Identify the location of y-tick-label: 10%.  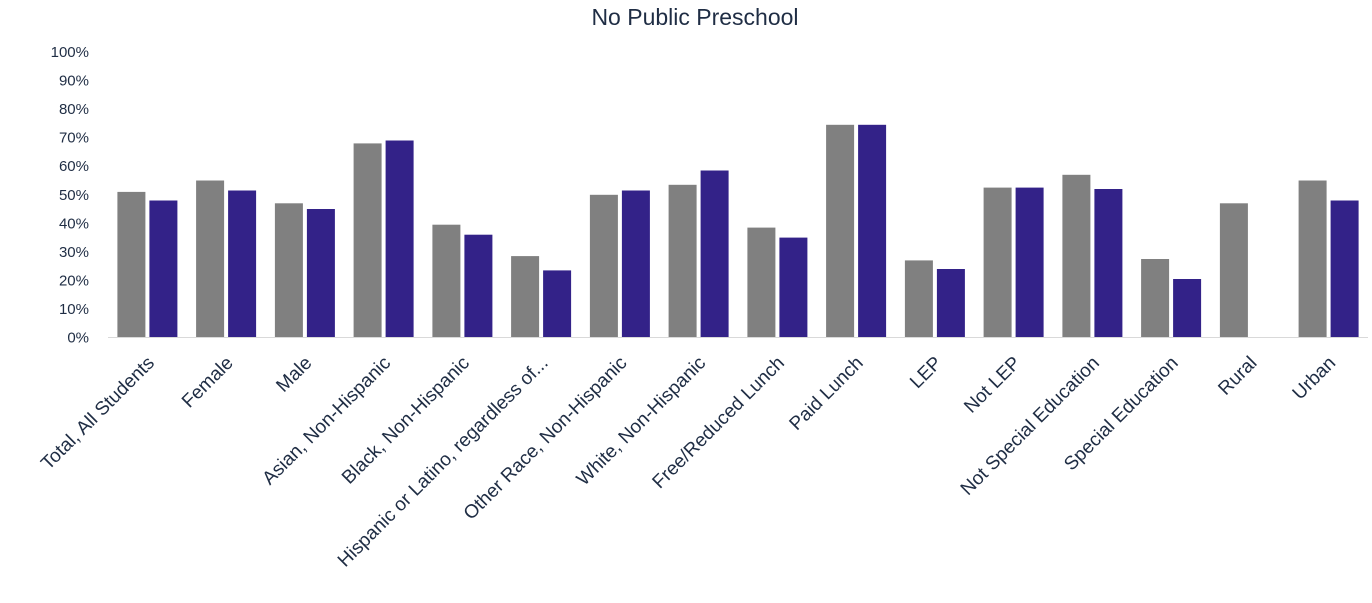
(74, 309).